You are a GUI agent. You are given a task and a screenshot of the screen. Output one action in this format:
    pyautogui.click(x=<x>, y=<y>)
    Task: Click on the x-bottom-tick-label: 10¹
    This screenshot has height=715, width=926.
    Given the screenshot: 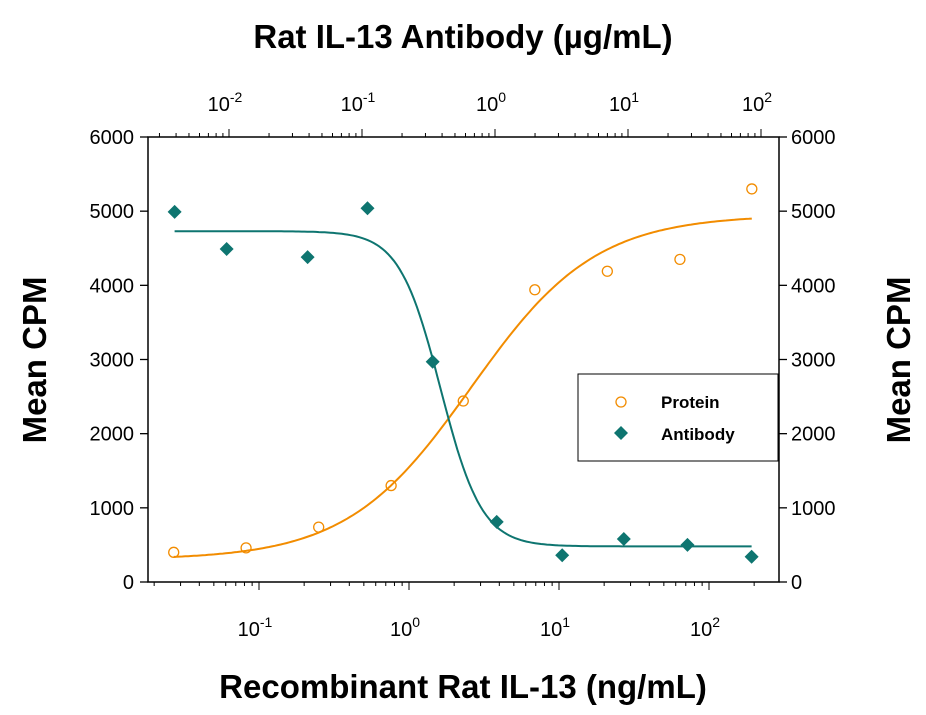 What is the action you would take?
    pyautogui.click(x=555, y=627)
    